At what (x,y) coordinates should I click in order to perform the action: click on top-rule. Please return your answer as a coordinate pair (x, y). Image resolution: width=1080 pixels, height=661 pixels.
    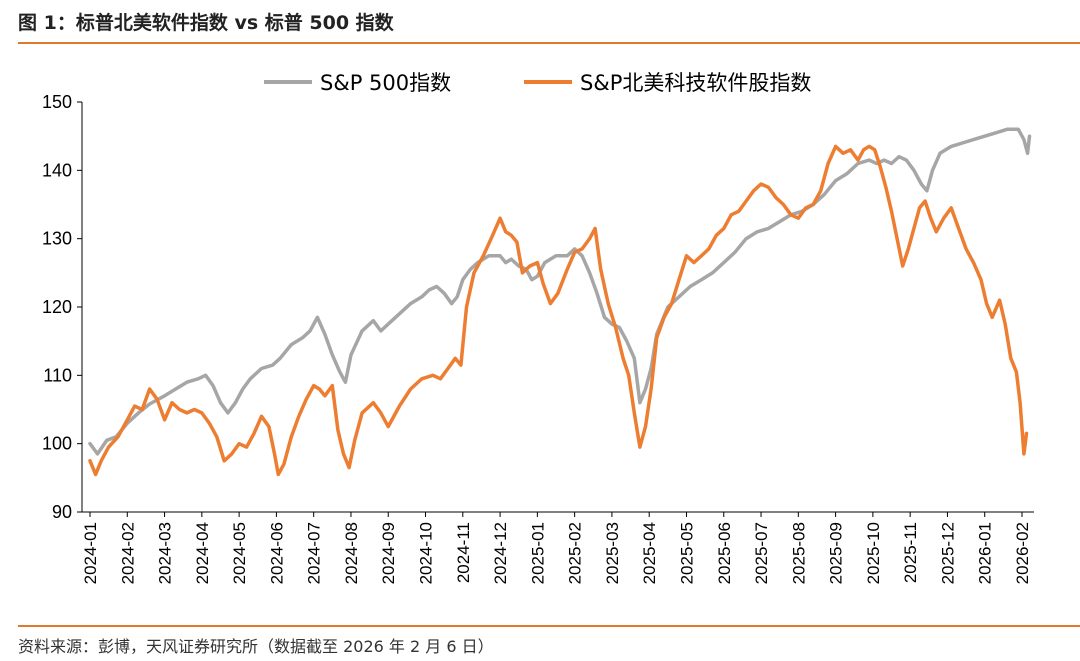
    Looking at the image, I should click on (549, 43).